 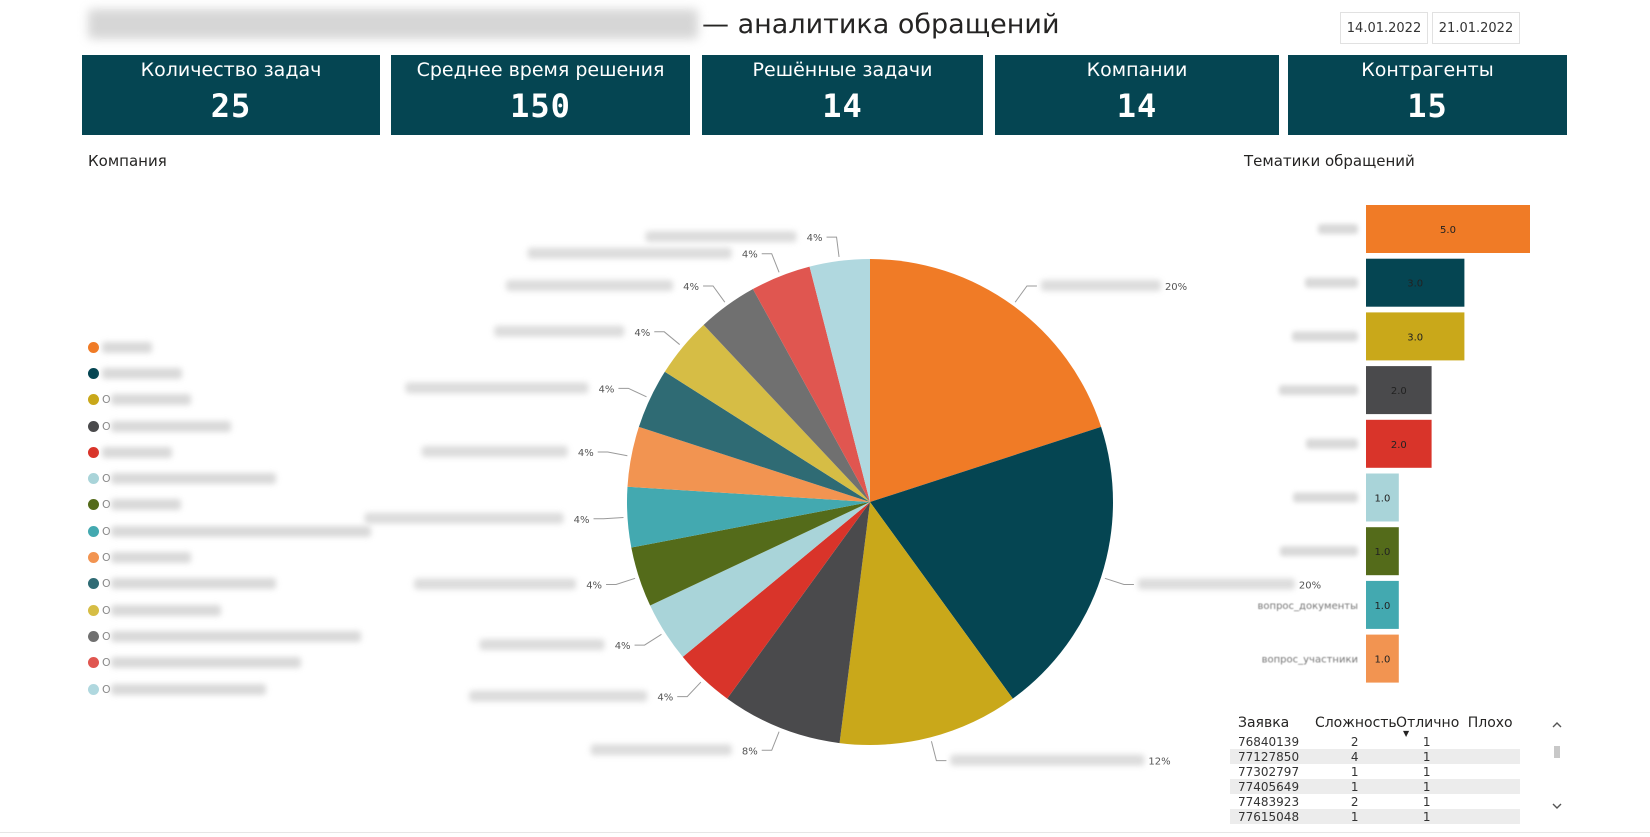 I want to click on scroll-thumb, so click(x=1557, y=752).